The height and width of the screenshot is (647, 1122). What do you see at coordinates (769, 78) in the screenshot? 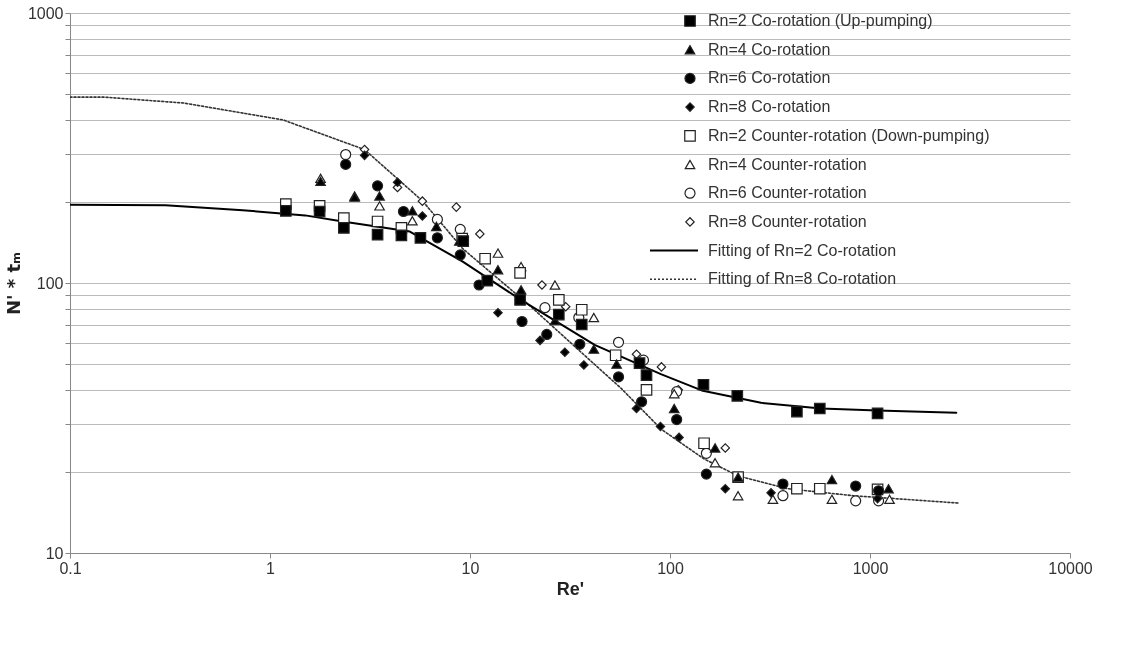
I see `legend-label: Rn=6 Co-rotation` at bounding box center [769, 78].